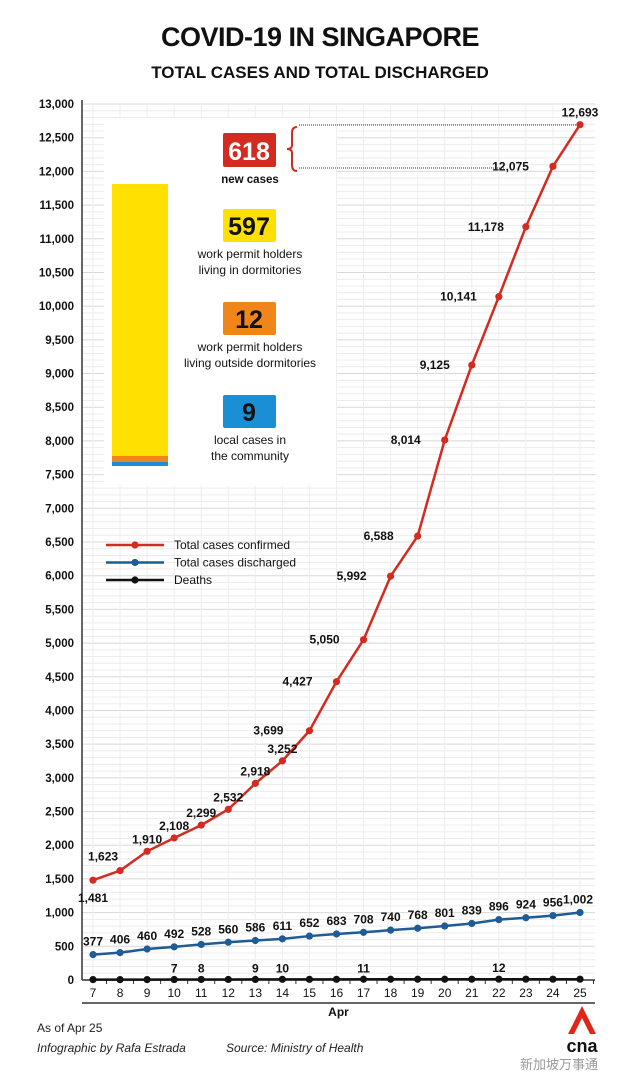 Image resolution: width=640 pixels, height=1092 pixels. What do you see at coordinates (120, 993) in the screenshot?
I see `x-tick-label: 8` at bounding box center [120, 993].